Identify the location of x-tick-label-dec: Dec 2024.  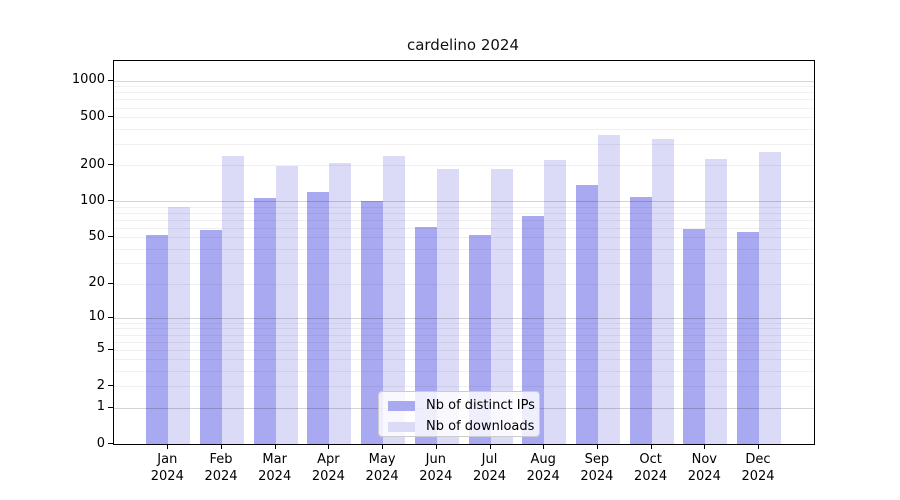
(758, 468).